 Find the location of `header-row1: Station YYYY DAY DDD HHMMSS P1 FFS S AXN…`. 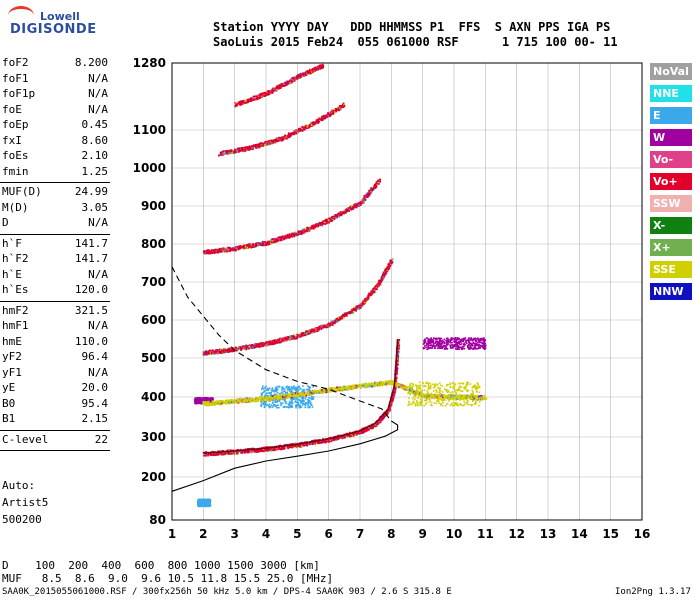

header-row1: Station YYYY DAY DDD HHMMSS P1 FFS S AXN… is located at coordinates (412, 27).